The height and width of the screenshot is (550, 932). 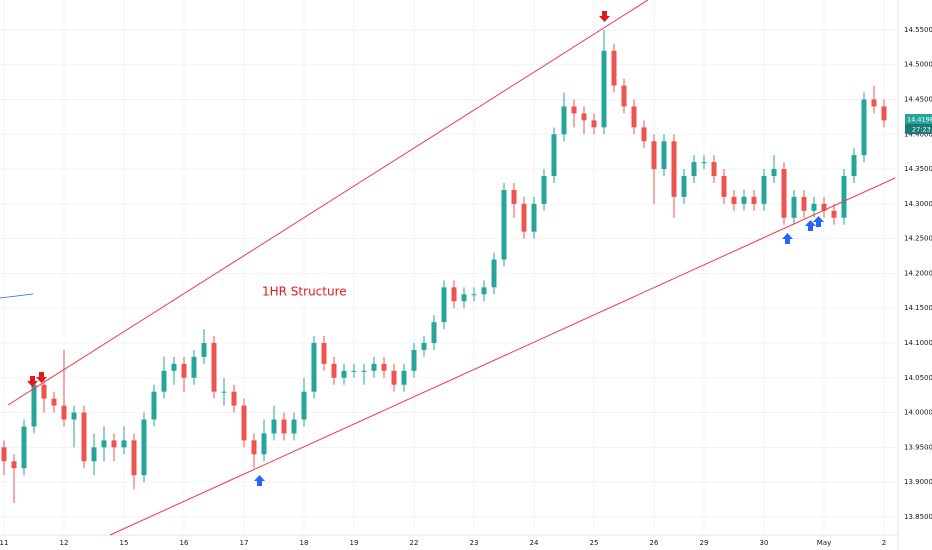 I want to click on x-tick-label: 15, so click(x=124, y=543).